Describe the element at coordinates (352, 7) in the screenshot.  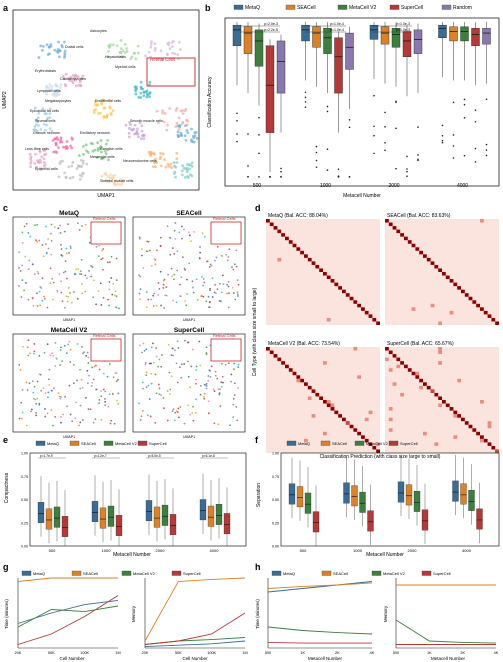
I see `panel-b-legend: MetaQ SEACell MetaCell V2 SuperCell Random` at that location.